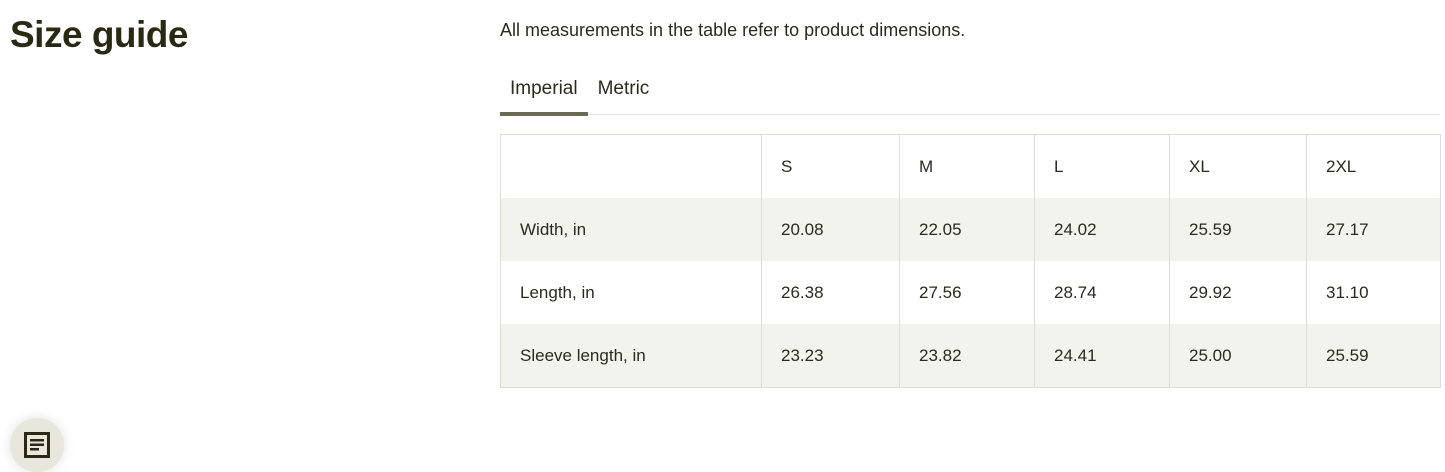 Image resolution: width=1445 pixels, height=472 pixels. What do you see at coordinates (1102, 166) in the screenshot?
I see `header-cell: L` at bounding box center [1102, 166].